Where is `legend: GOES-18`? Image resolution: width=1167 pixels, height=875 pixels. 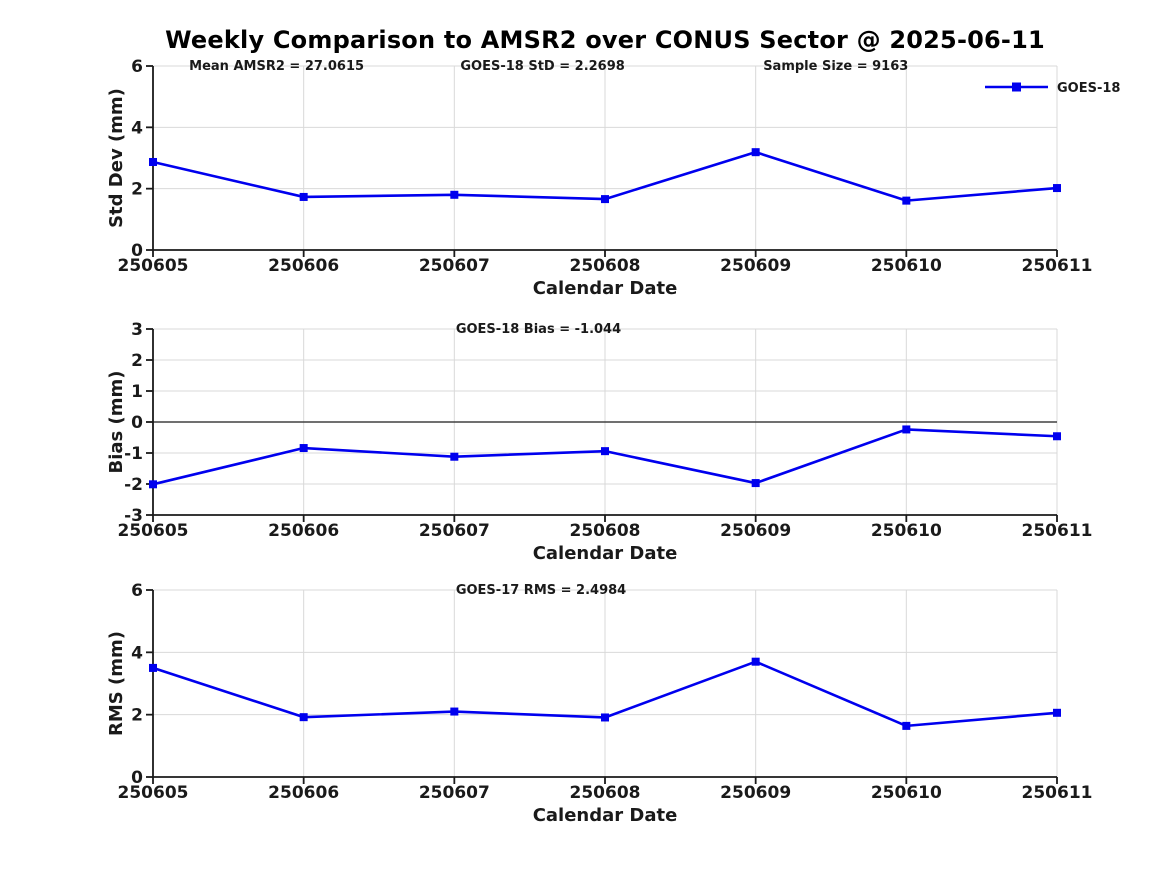 legend: GOES-18 is located at coordinates (1052, 88).